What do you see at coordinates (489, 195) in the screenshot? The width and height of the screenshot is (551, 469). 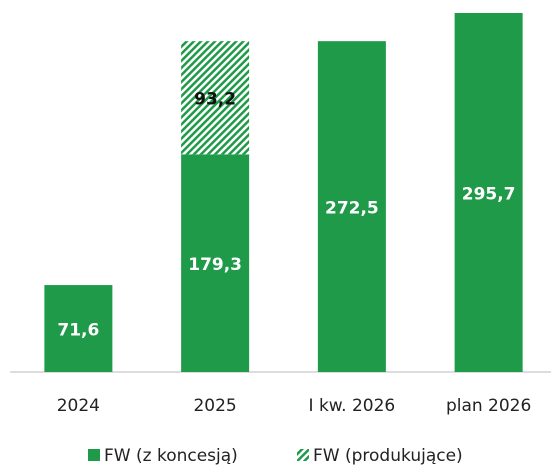 I see `data-label: 295,7` at bounding box center [489, 195].